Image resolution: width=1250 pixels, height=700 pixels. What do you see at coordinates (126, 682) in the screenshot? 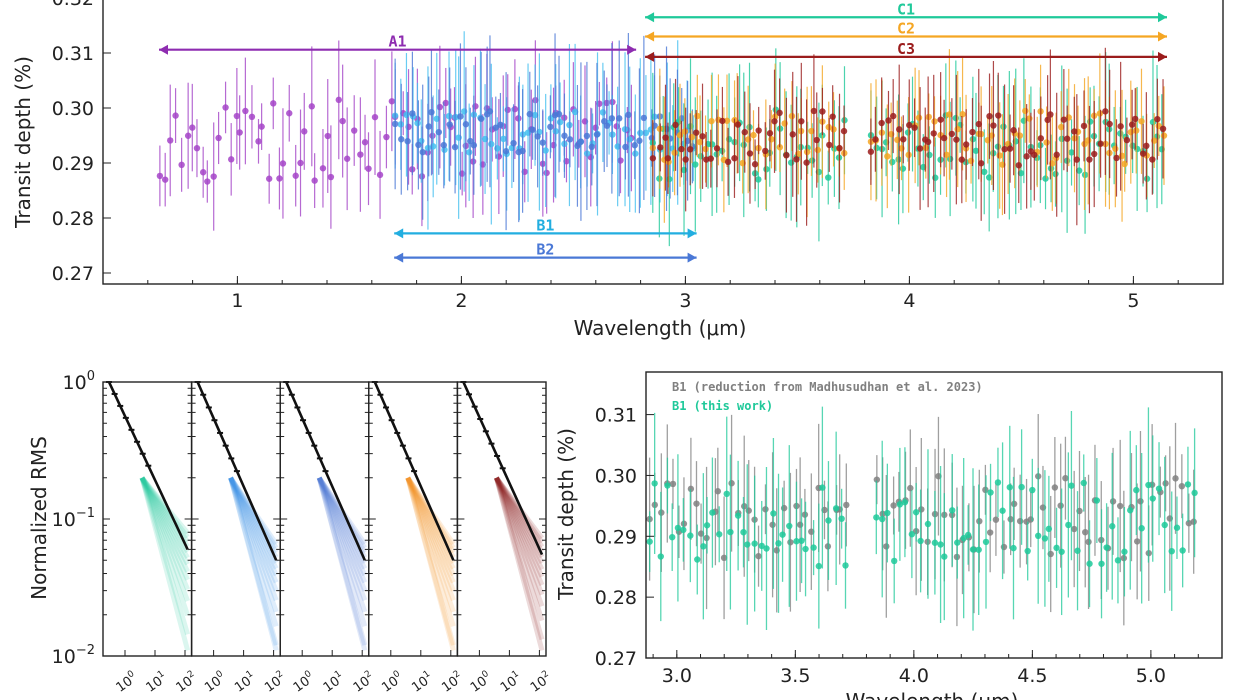
I see `rms-x-tick-label: 10⁰` at bounding box center [126, 682].